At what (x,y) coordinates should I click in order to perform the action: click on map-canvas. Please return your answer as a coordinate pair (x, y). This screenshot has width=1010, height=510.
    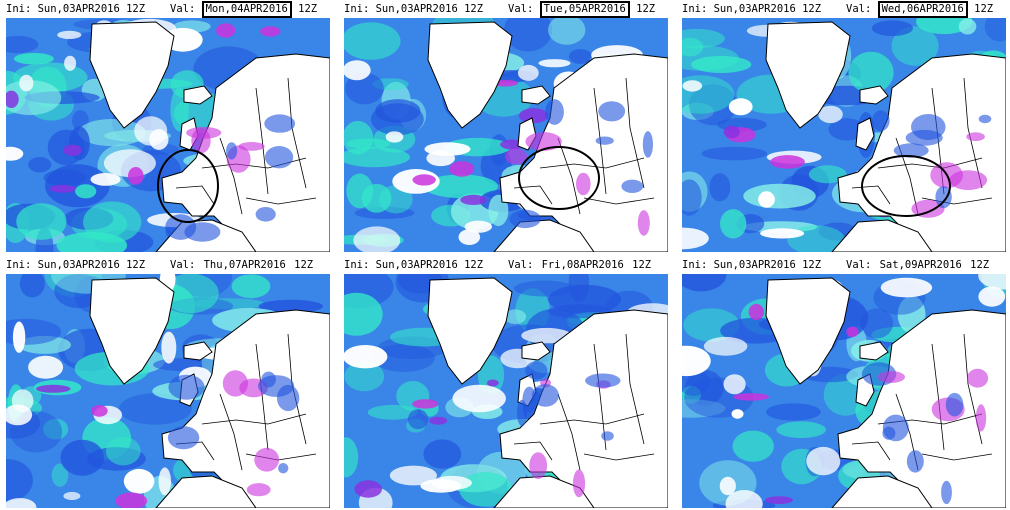
    Looking at the image, I should click on (168, 391).